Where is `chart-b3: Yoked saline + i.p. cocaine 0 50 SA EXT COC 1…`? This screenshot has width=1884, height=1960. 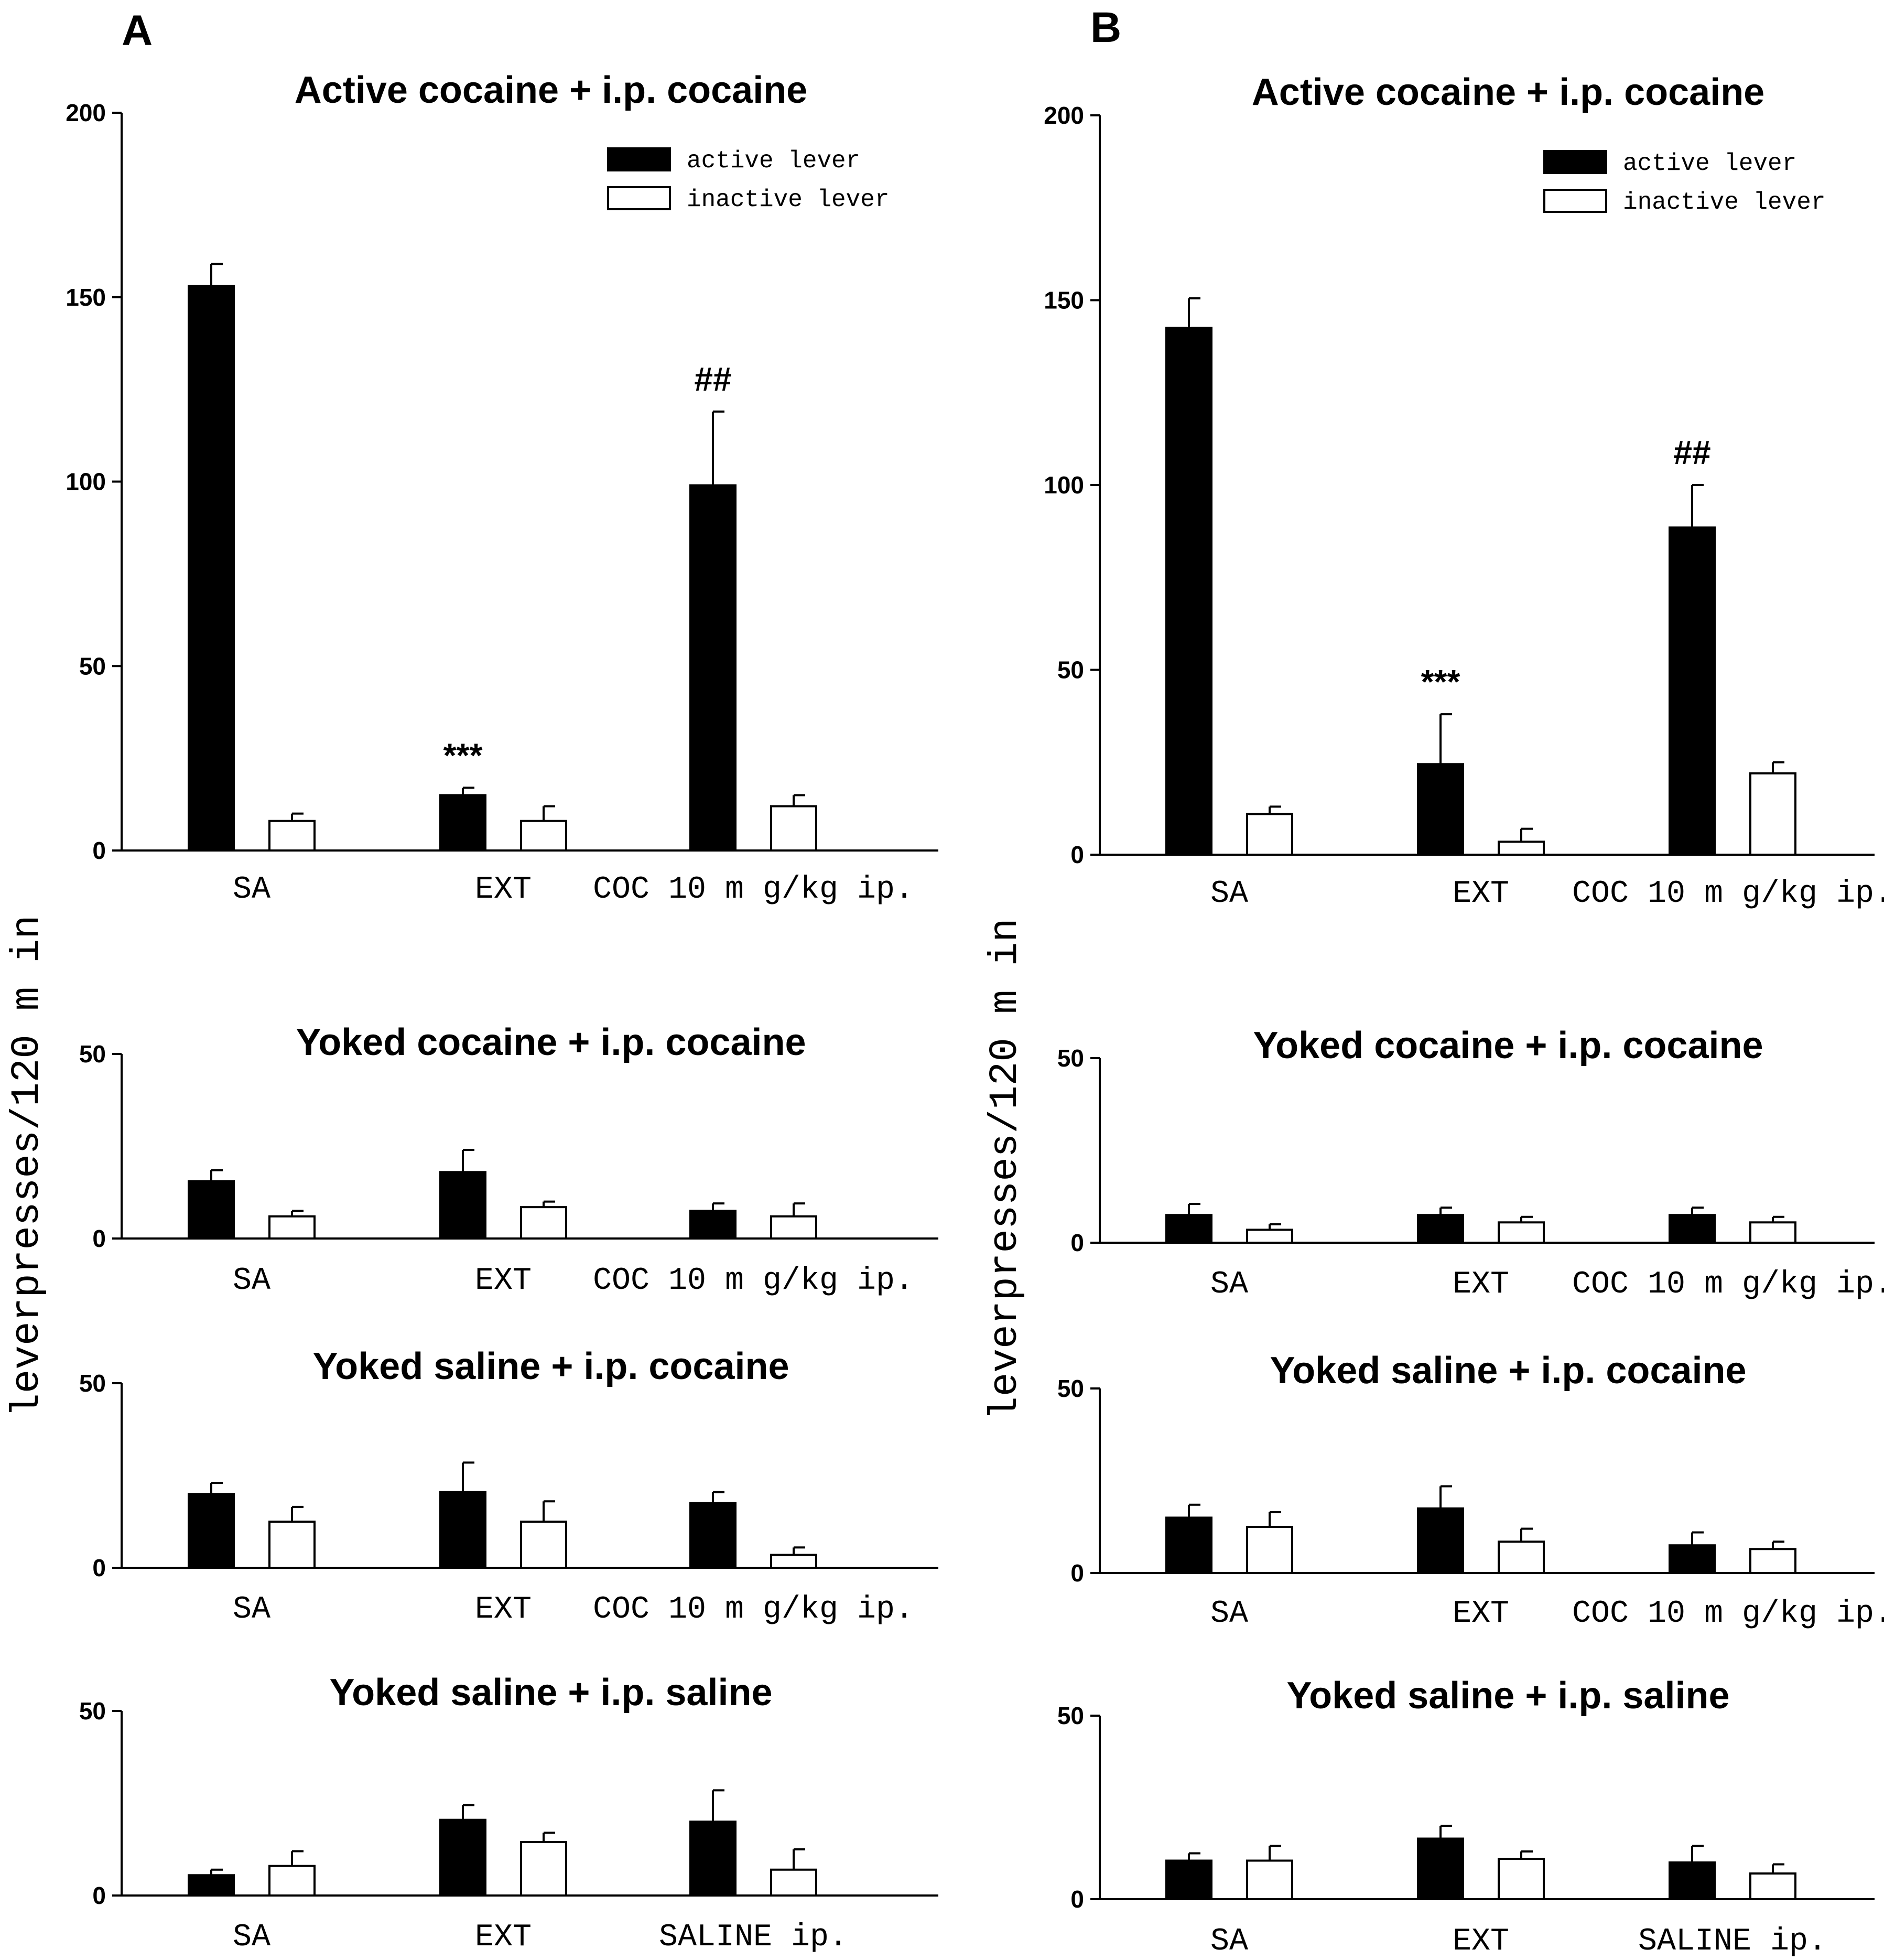
chart-b3: Yoked saline + i.p. cocaine 0 50 SA EXT COC 1… is located at coordinates (1470, 1491).